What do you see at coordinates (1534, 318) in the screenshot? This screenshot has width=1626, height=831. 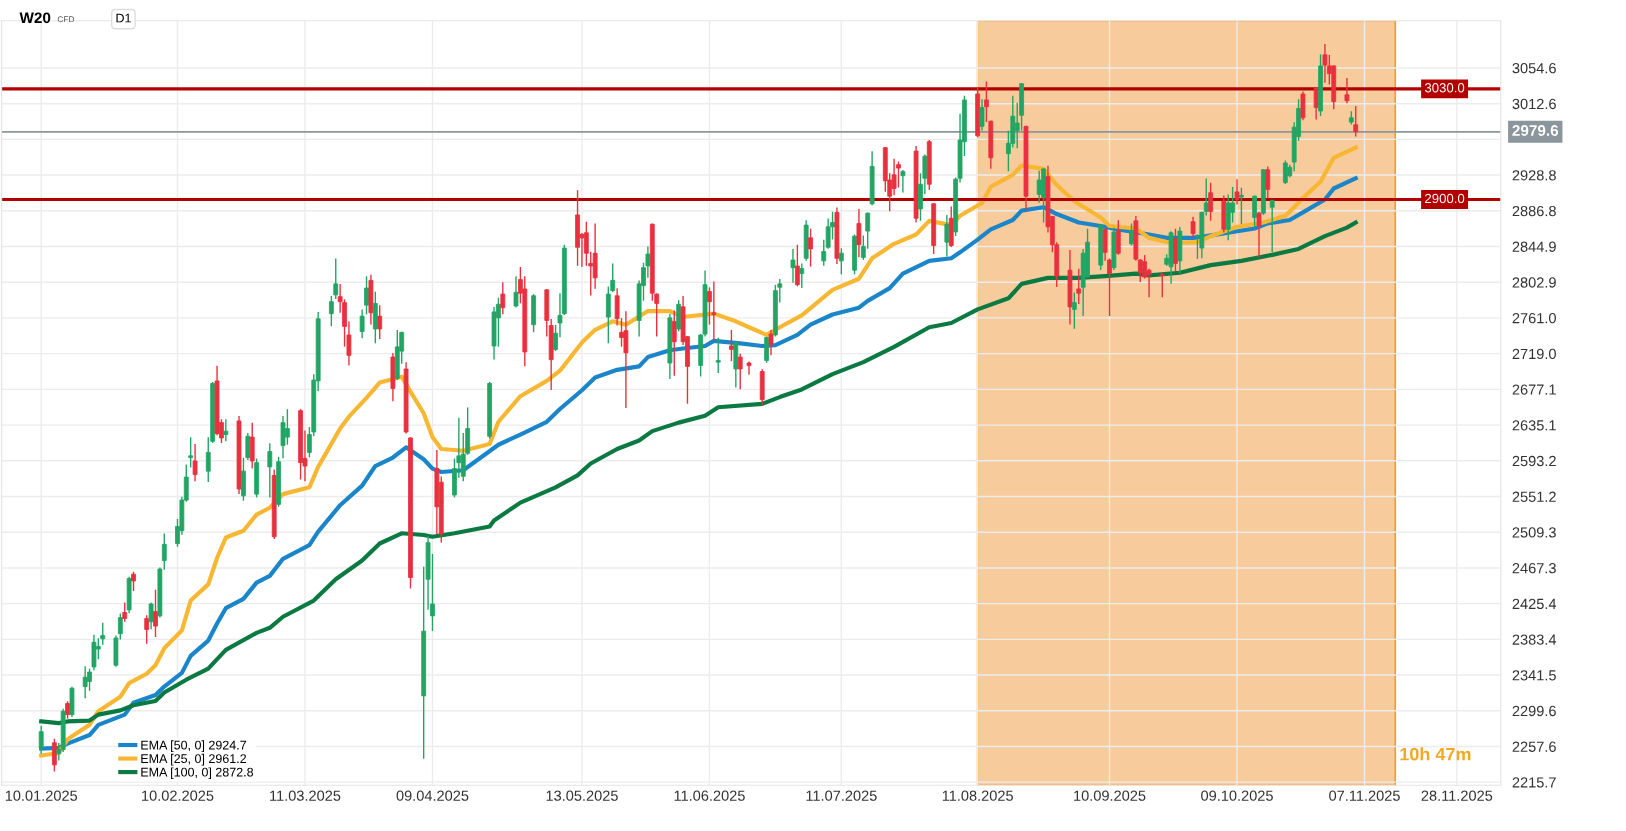 I see `y-tick-label: 2761.0` at bounding box center [1534, 318].